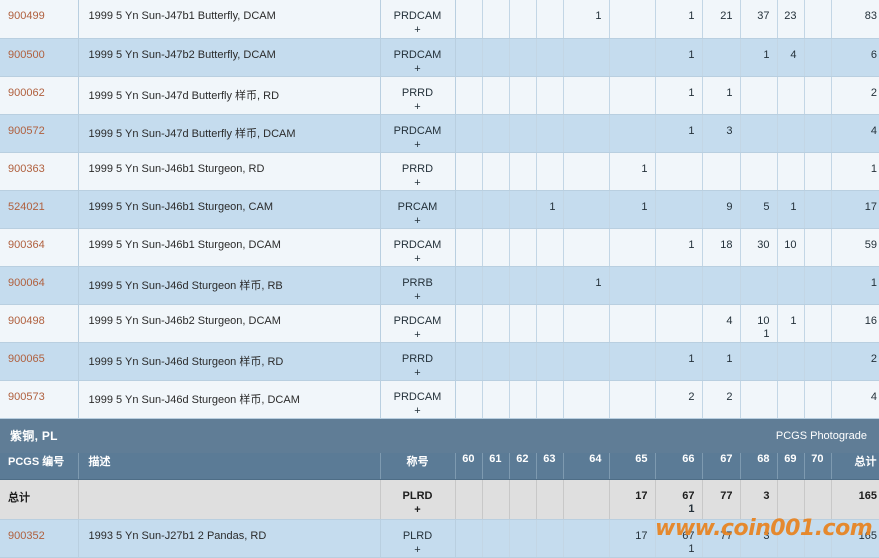 The image size is (879, 558). I want to click on cell-description, so click(229, 500).